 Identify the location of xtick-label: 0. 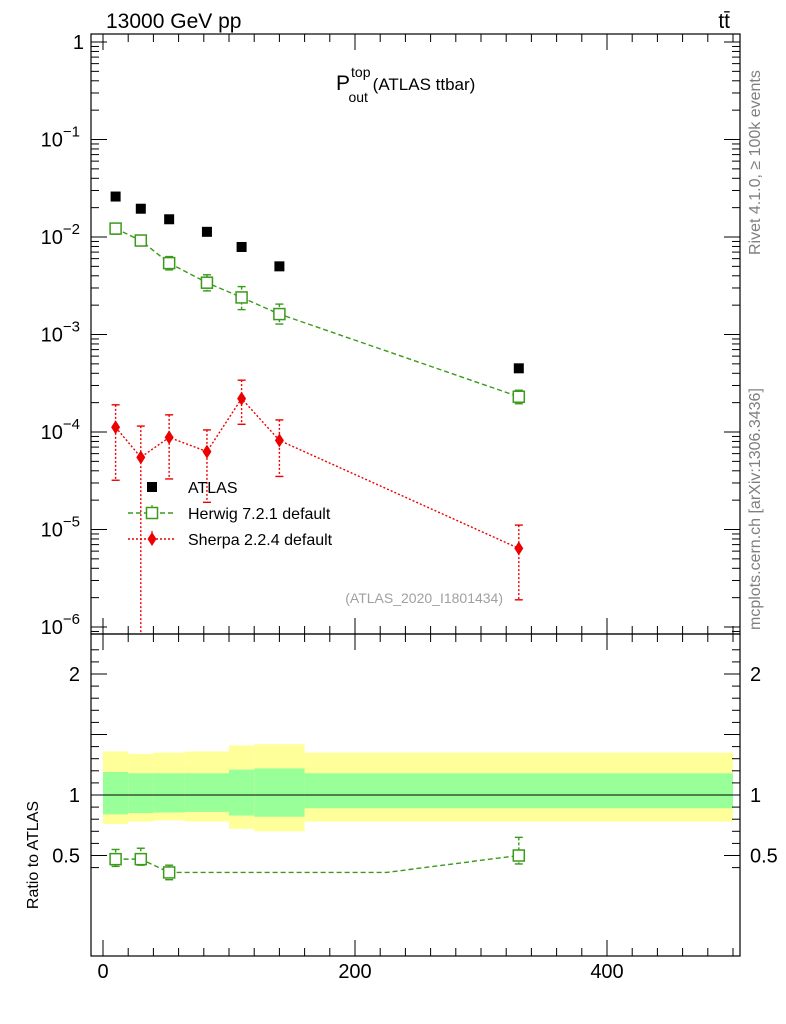
(102, 972).